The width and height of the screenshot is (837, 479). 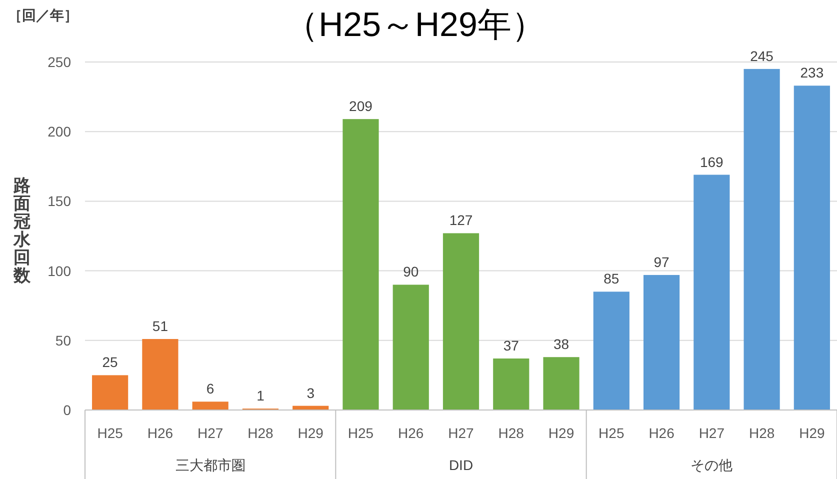 I want to click on text: DID, so click(x=461, y=465).